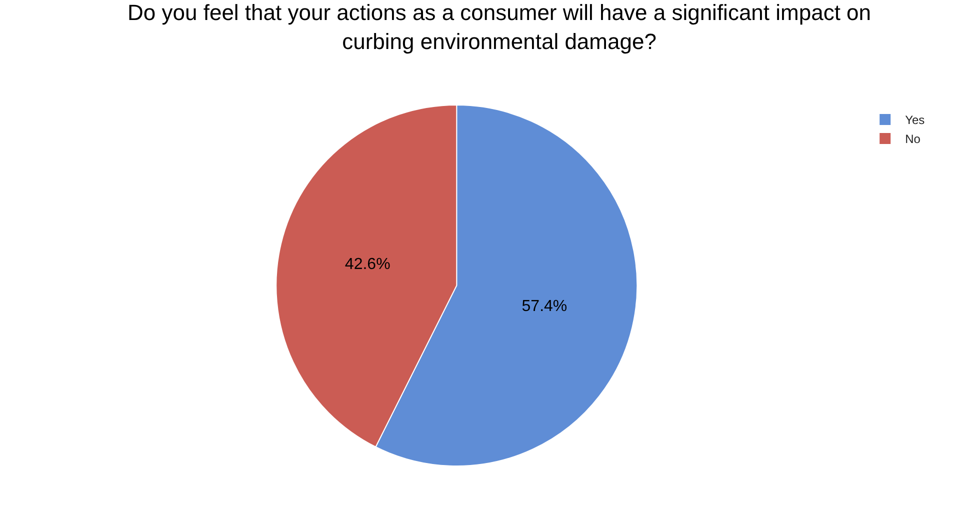 This screenshot has width=979, height=506. Describe the element at coordinates (913, 139) in the screenshot. I see `legend-label: No` at that location.